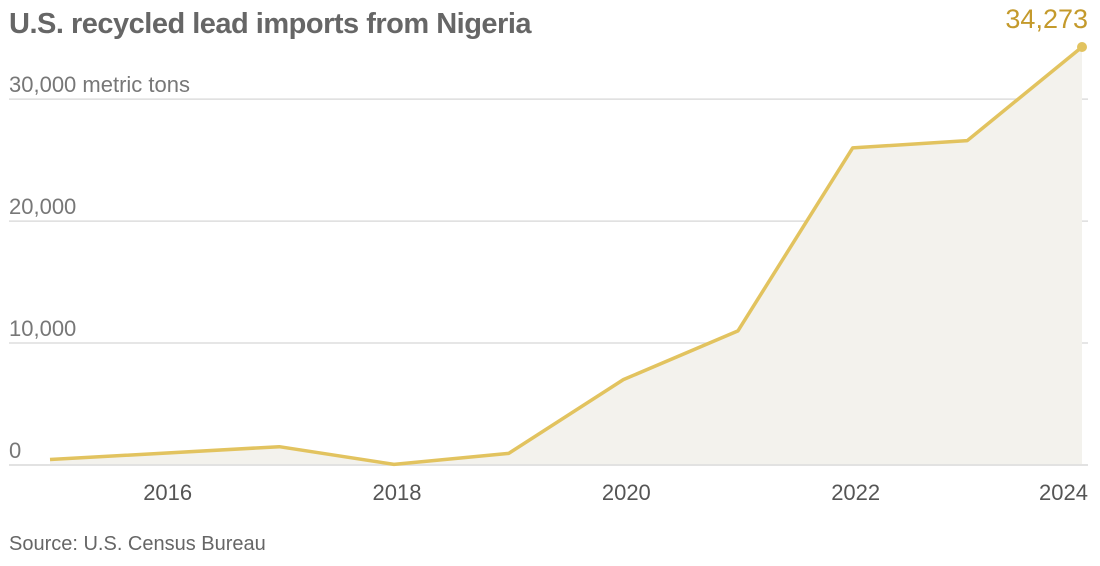 Image resolution: width=1100 pixels, height=566 pixels. I want to click on x-tick-label: 2024, so click(1063, 492).